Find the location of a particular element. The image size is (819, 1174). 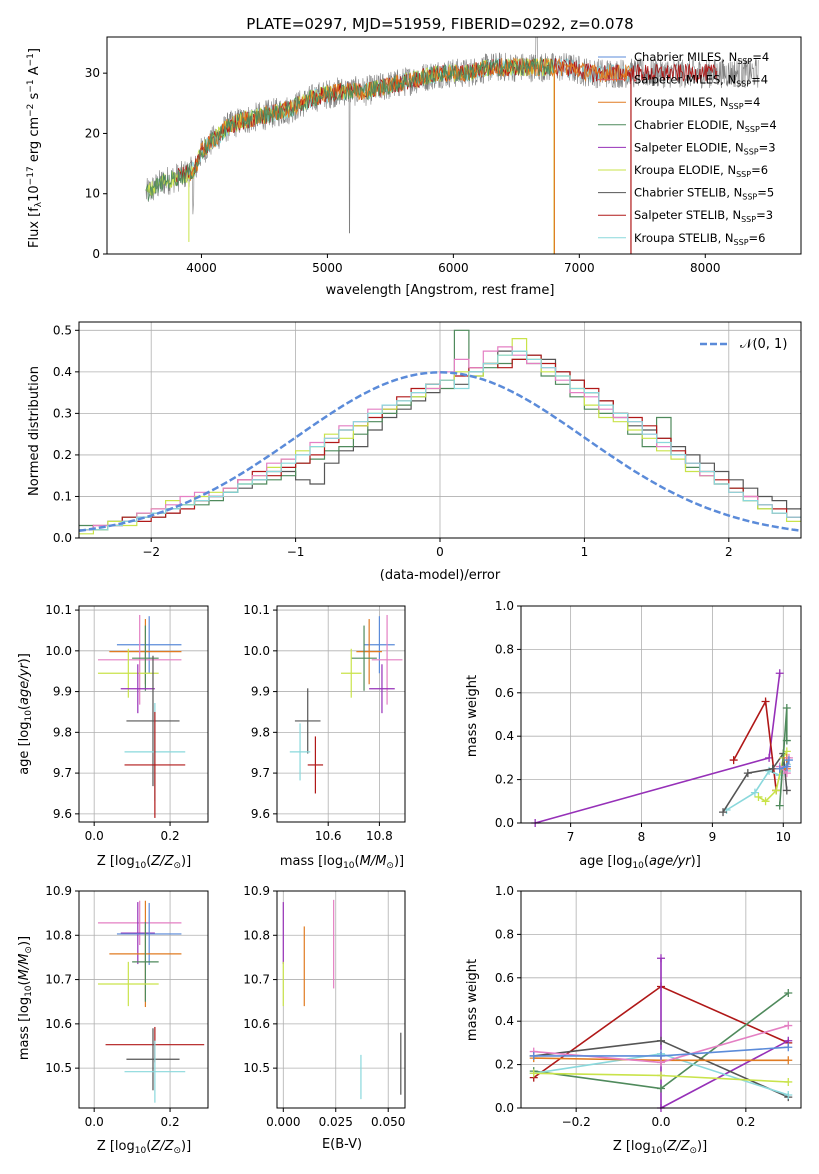

legend-label: Chabrier STELIB, NSSP=5 is located at coordinates (704, 194).